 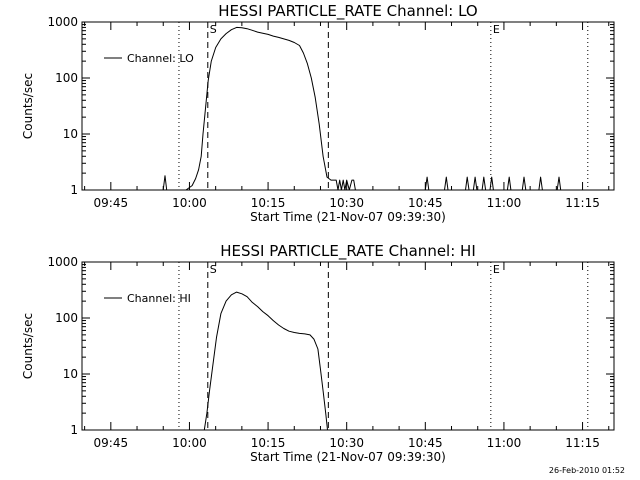 I want to click on chart-title: HESSI PARTICLE_RATE Channel: LO, so click(x=347, y=11).